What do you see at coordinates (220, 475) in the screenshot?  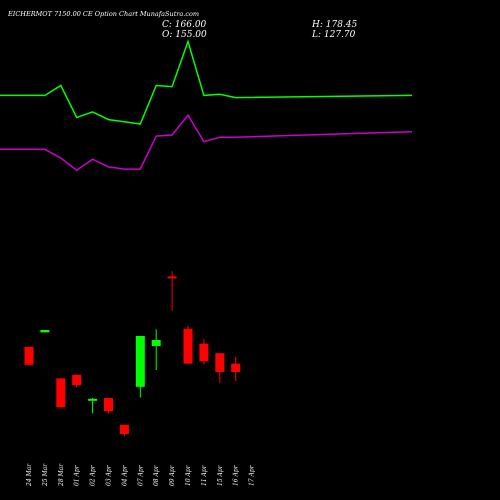 I see `x-tick-label: 15 Apr` at bounding box center [220, 475].